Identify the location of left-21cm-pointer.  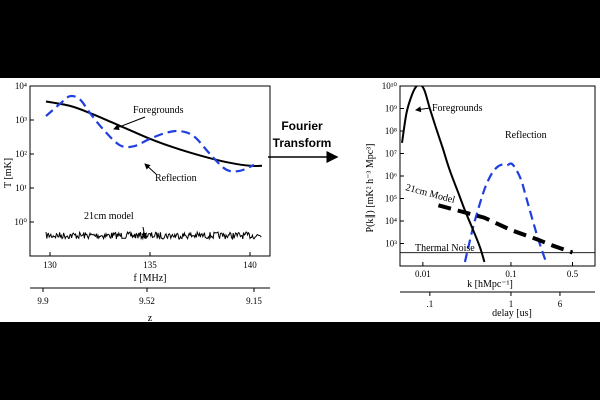
(144, 232).